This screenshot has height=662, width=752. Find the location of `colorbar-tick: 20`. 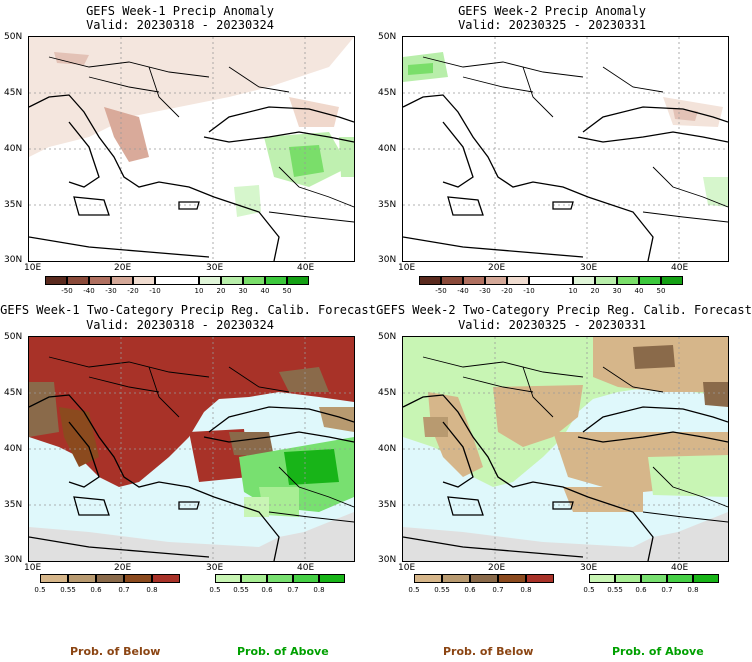

colorbar-tick: 20 is located at coordinates (221, 291).